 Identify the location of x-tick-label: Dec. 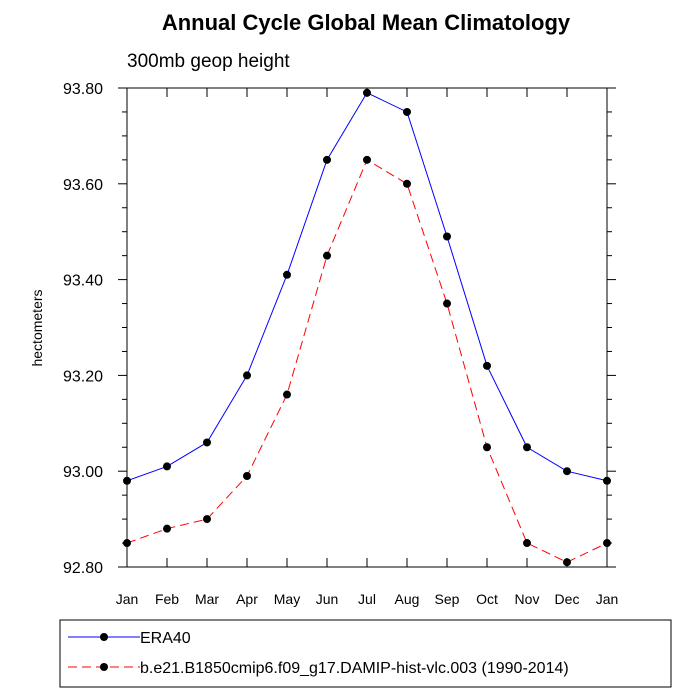
(567, 599).